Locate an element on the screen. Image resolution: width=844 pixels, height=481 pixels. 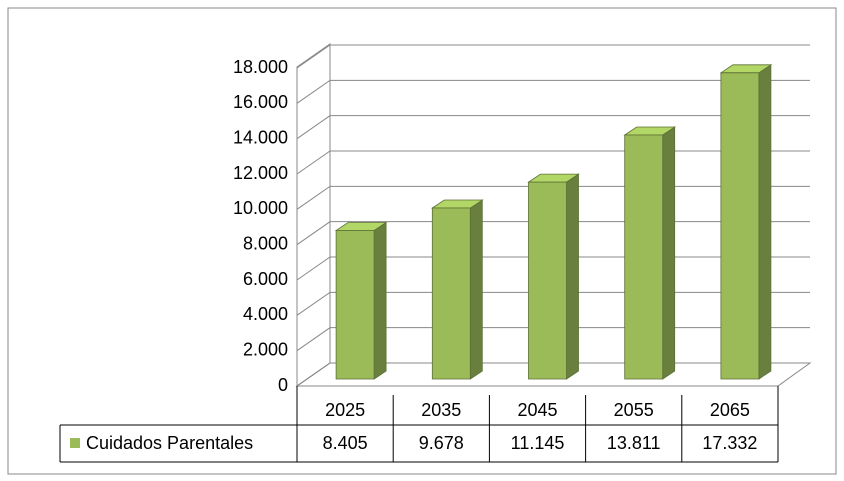
table-value: 17.332 is located at coordinates (729, 443).